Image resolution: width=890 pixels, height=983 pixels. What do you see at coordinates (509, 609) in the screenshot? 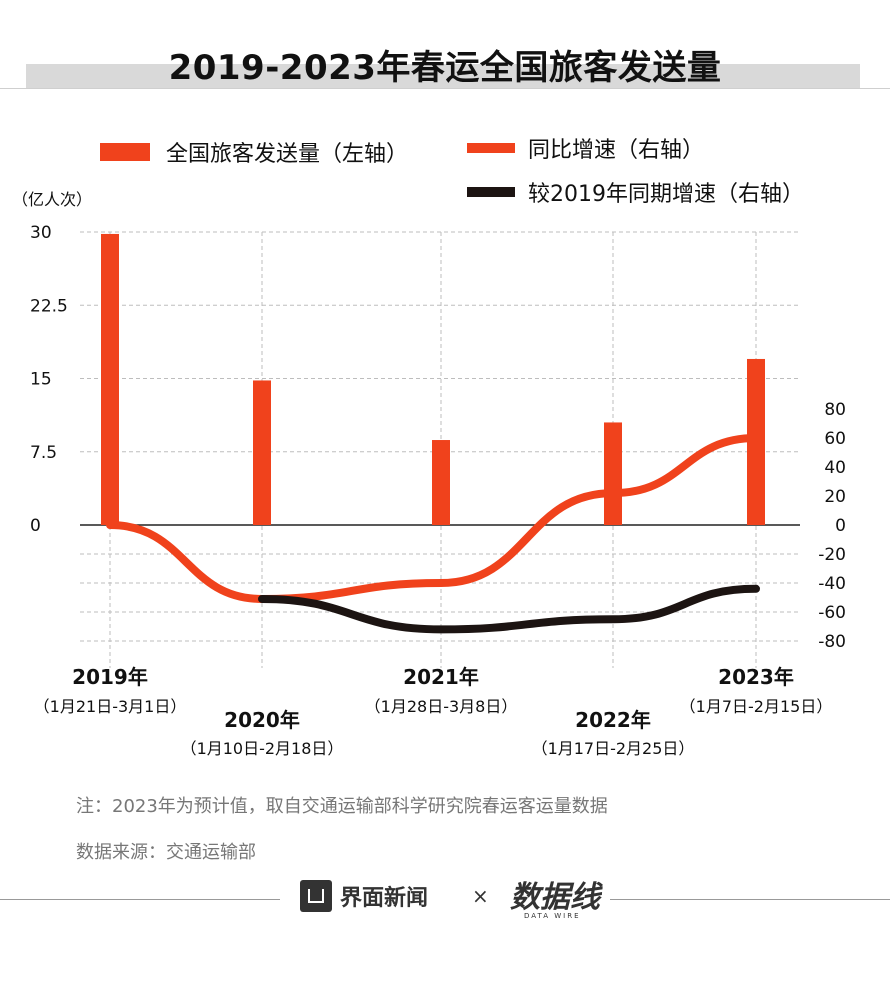
I see `line-series-vs2019` at bounding box center [509, 609].